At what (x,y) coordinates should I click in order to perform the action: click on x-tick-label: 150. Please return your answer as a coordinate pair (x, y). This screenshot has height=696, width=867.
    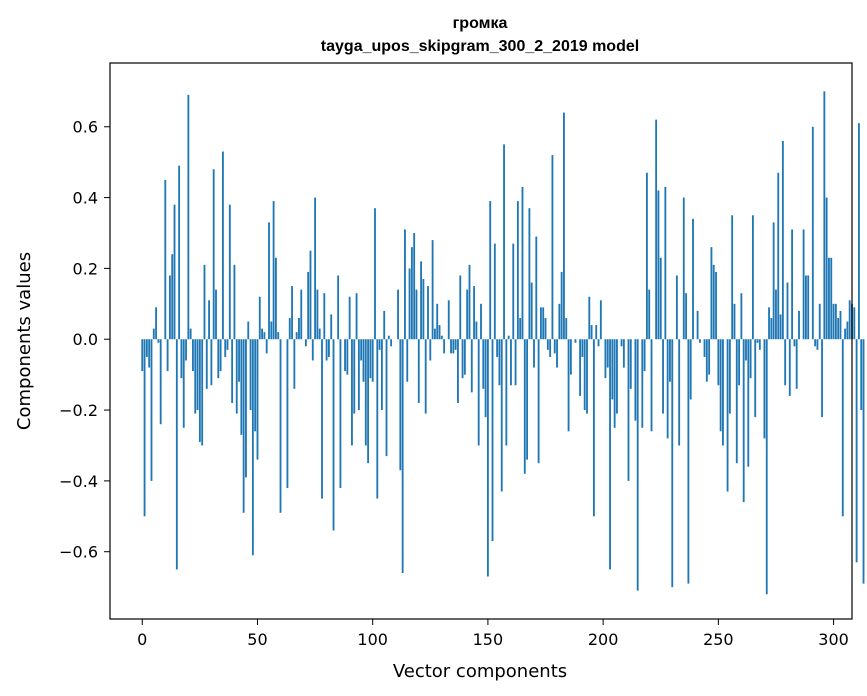
    Looking at the image, I should click on (488, 639).